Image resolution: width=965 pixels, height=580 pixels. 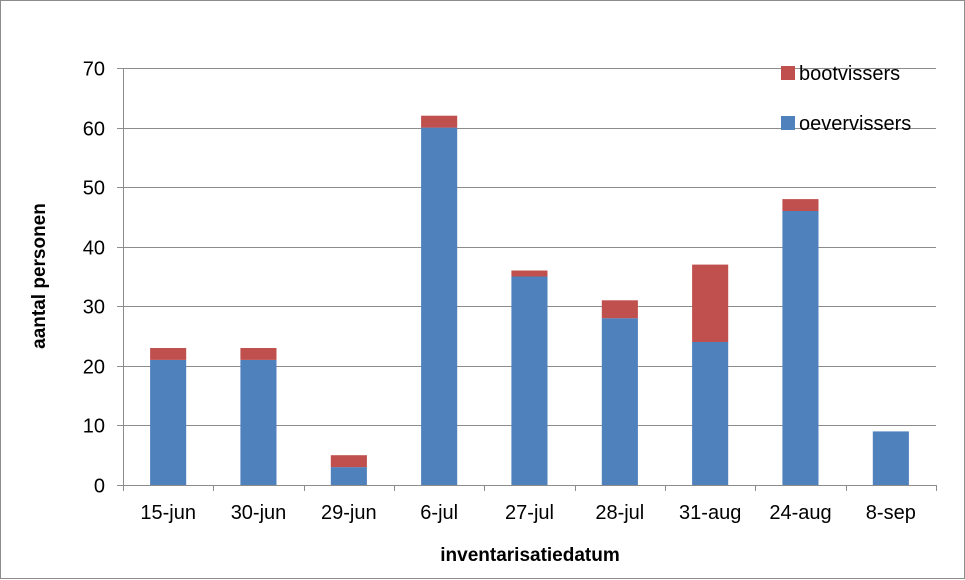 What do you see at coordinates (849, 74) in the screenshot?
I see `legend-label-bootvissers: bootvissers` at bounding box center [849, 74].